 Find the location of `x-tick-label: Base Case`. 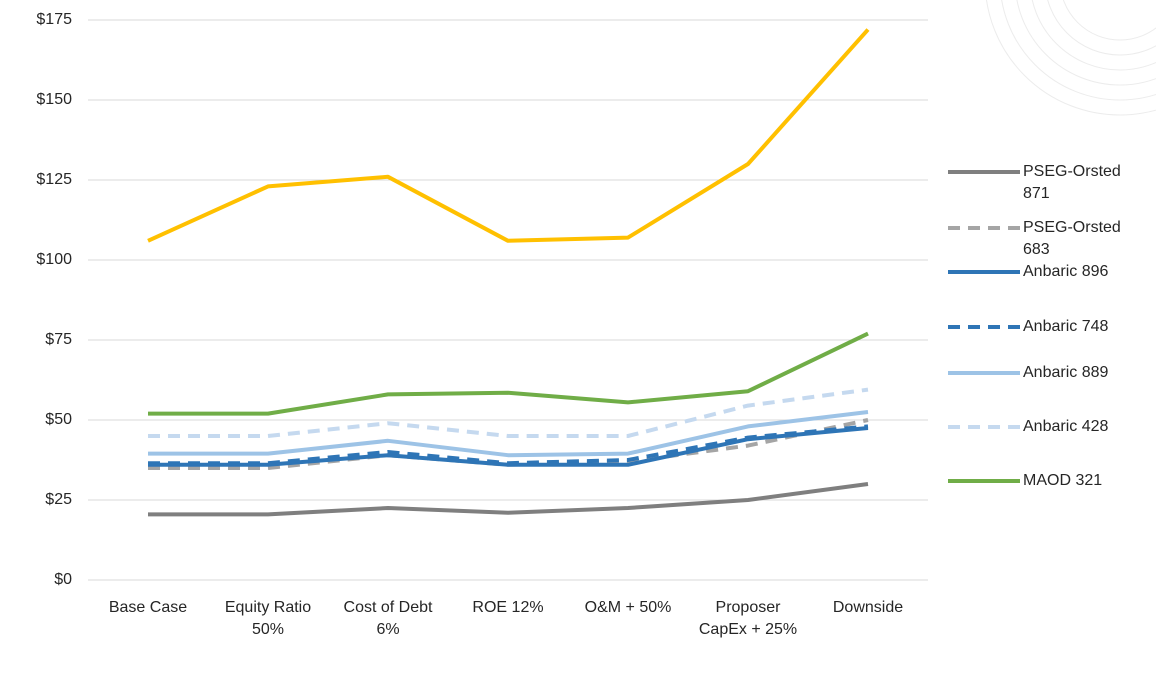

x-tick-label: Base Case is located at coordinates (148, 607).